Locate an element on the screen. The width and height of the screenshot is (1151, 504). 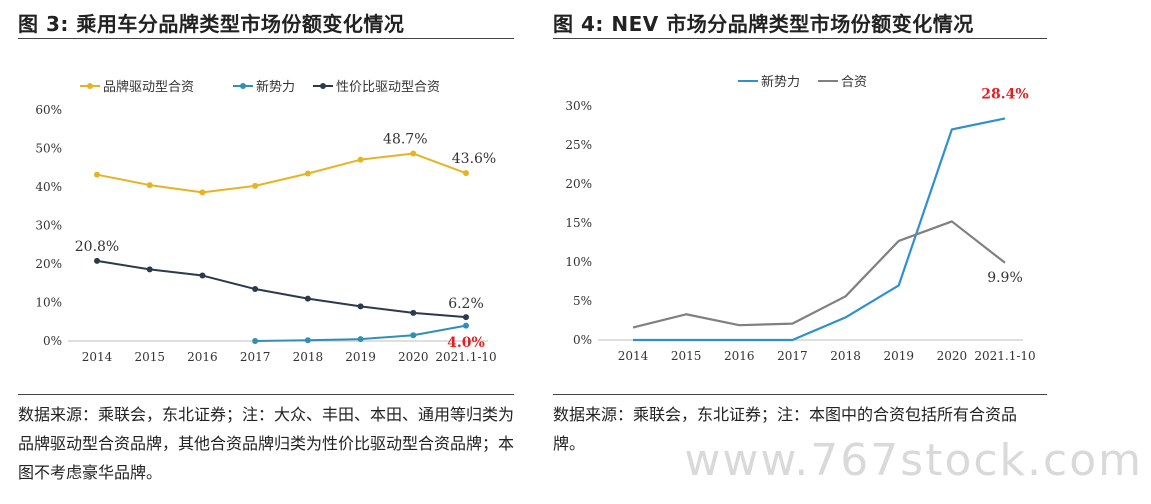
data-label: 28.4% is located at coordinates (1004, 94).